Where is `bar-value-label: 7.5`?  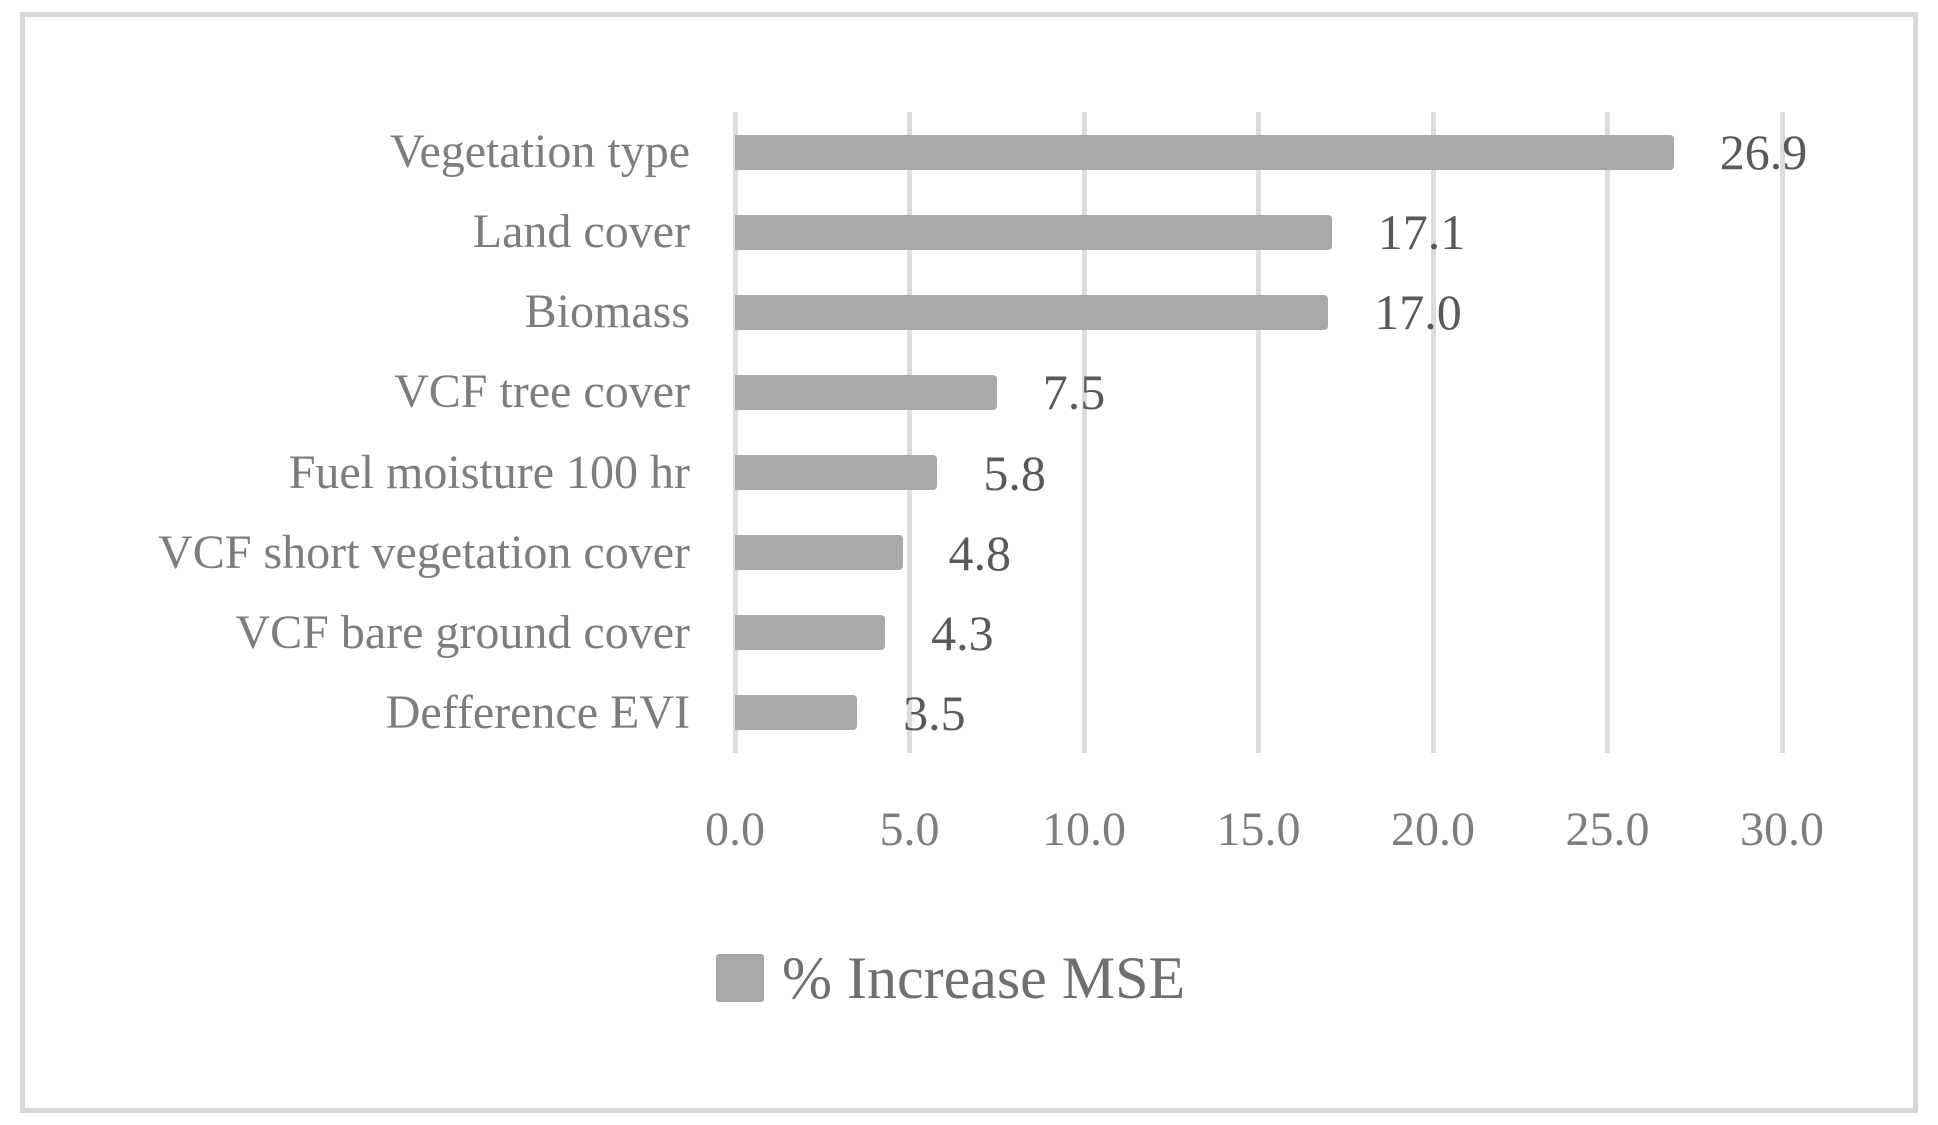 bar-value-label: 7.5 is located at coordinates (1074, 392).